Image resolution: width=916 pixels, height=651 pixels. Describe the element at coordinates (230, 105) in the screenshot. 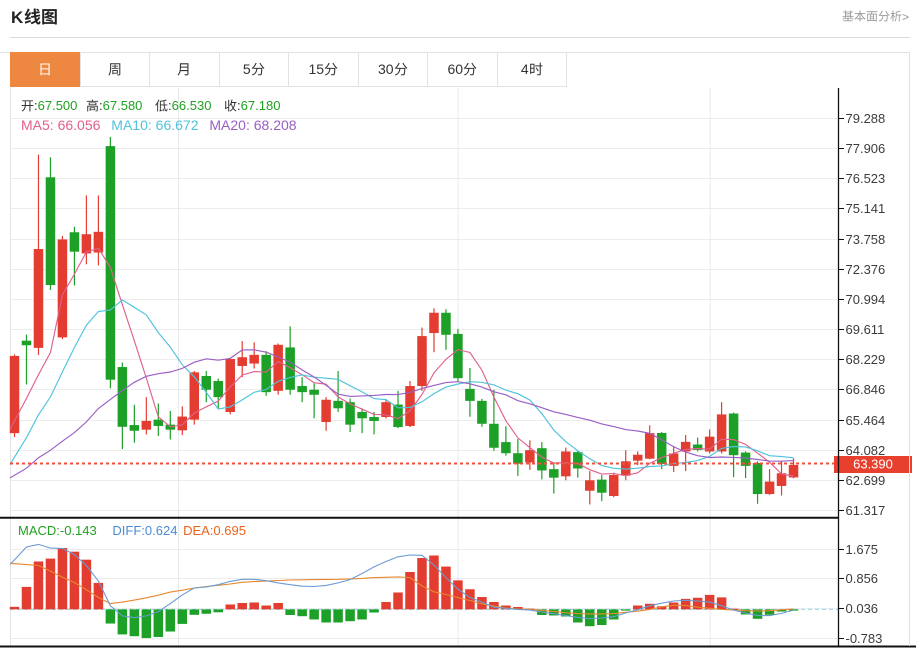

I see `ohlc-close-label` at that location.